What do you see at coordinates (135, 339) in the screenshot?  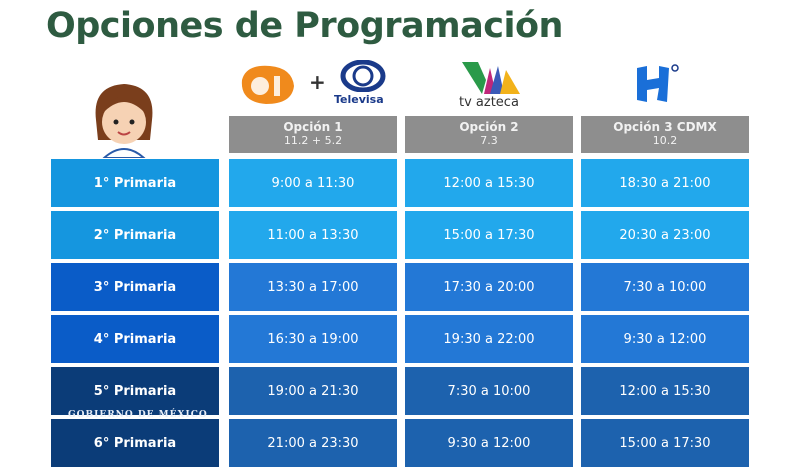 I see `grade-label: 4° Primaria` at bounding box center [135, 339].